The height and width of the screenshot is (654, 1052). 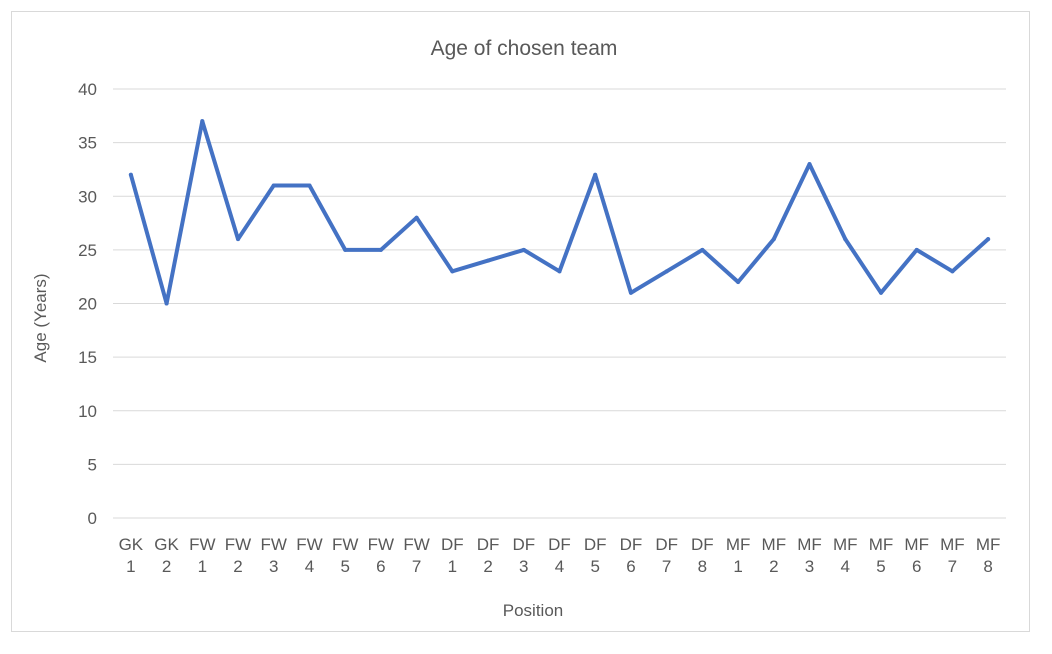 What do you see at coordinates (87, 196) in the screenshot?
I see `y-tick-label: 30` at bounding box center [87, 196].